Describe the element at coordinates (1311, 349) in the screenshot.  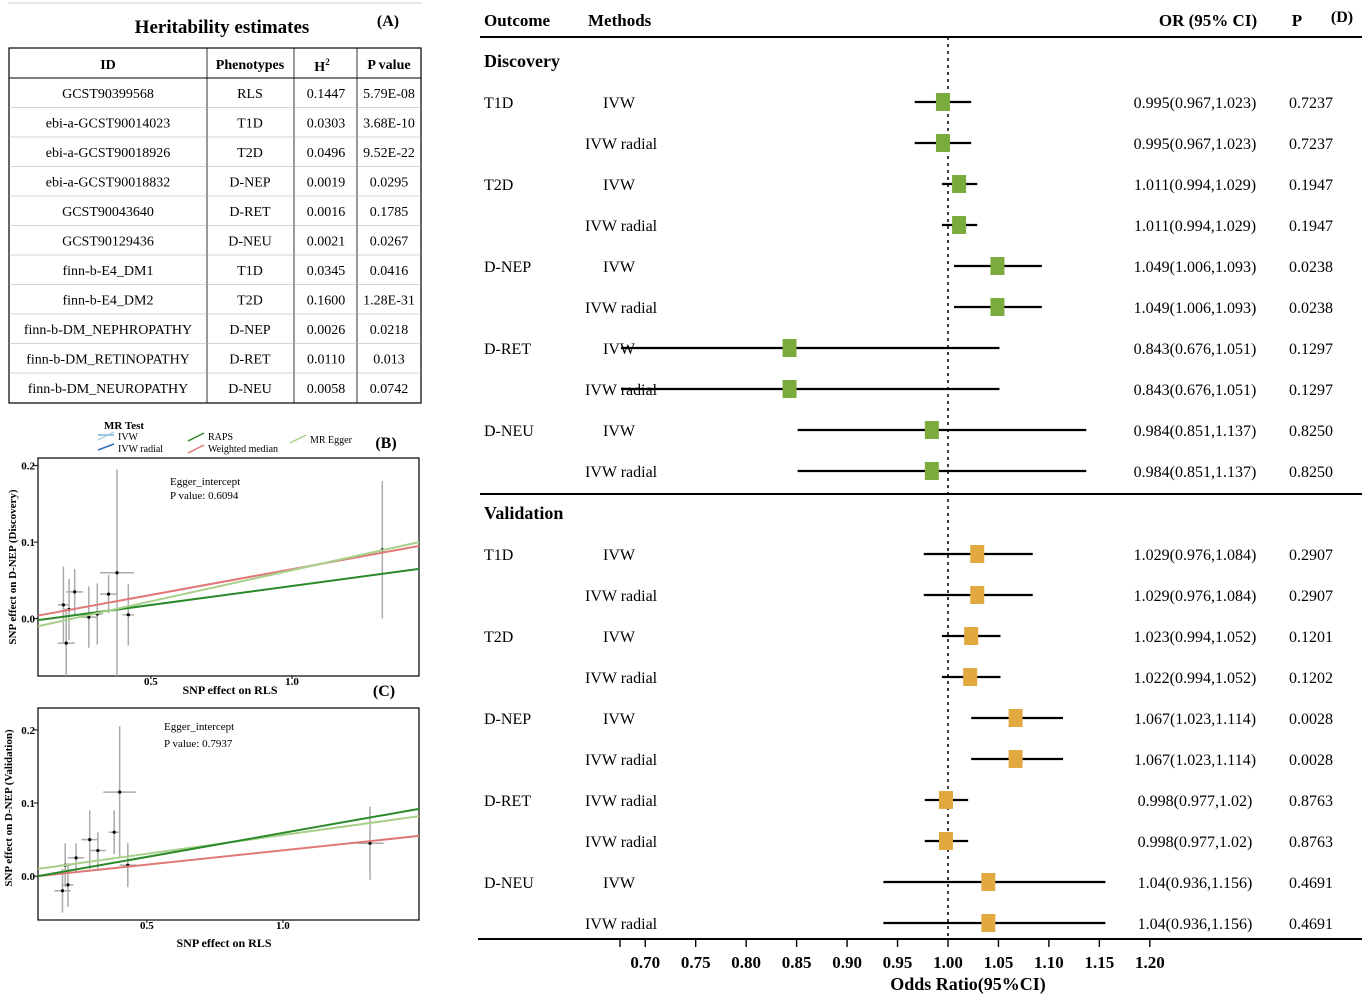
I see `row-p-value: 0.1297` at that location.